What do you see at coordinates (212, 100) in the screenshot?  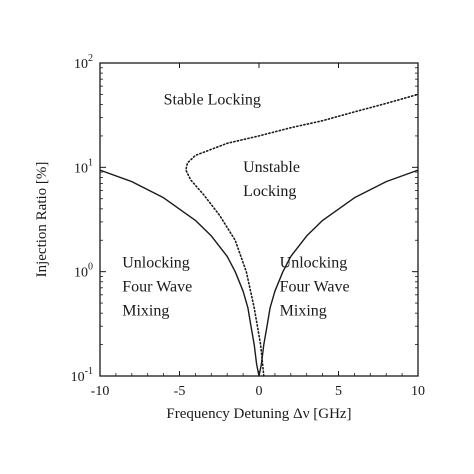 I see `region-label: Stable Locking` at bounding box center [212, 100].